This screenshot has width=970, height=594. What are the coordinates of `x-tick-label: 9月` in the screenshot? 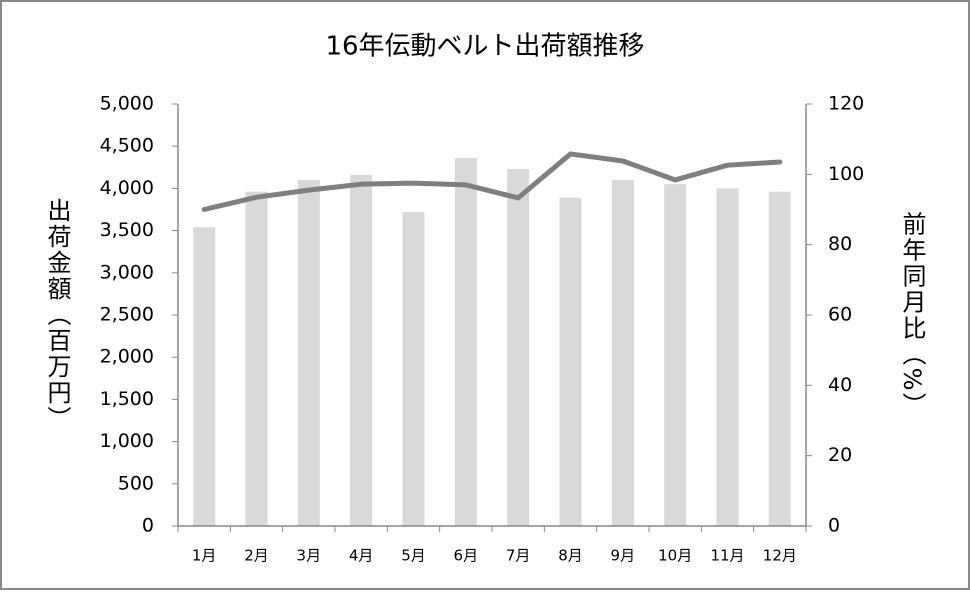 It's located at (623, 556).